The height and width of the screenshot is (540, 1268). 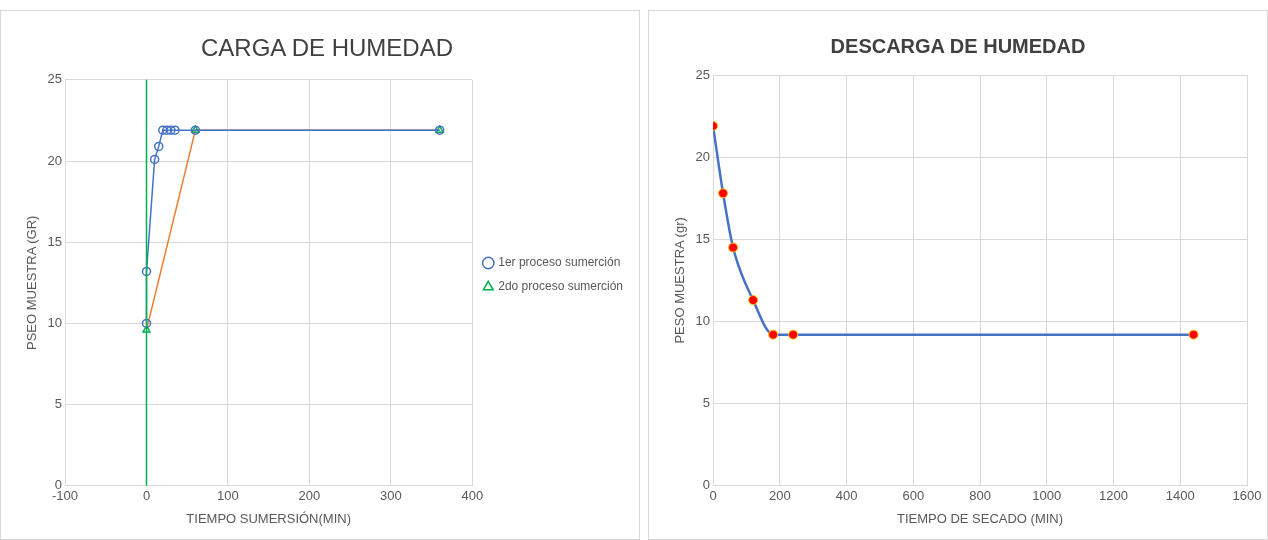 What do you see at coordinates (980, 518) in the screenshot?
I see `x-axis-title: TIEMPO DE SECADO (MIN)` at bounding box center [980, 518].